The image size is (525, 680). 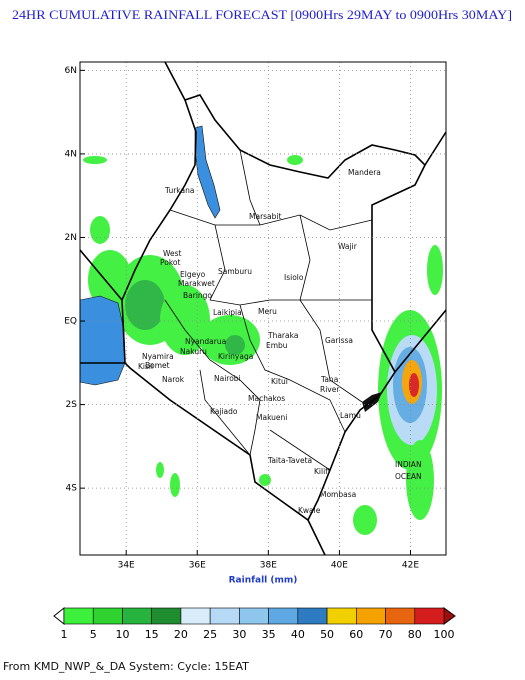 What do you see at coordinates (263, 581) in the screenshot?
I see `colorbar-label: Rainfall (mm)` at bounding box center [263, 581].